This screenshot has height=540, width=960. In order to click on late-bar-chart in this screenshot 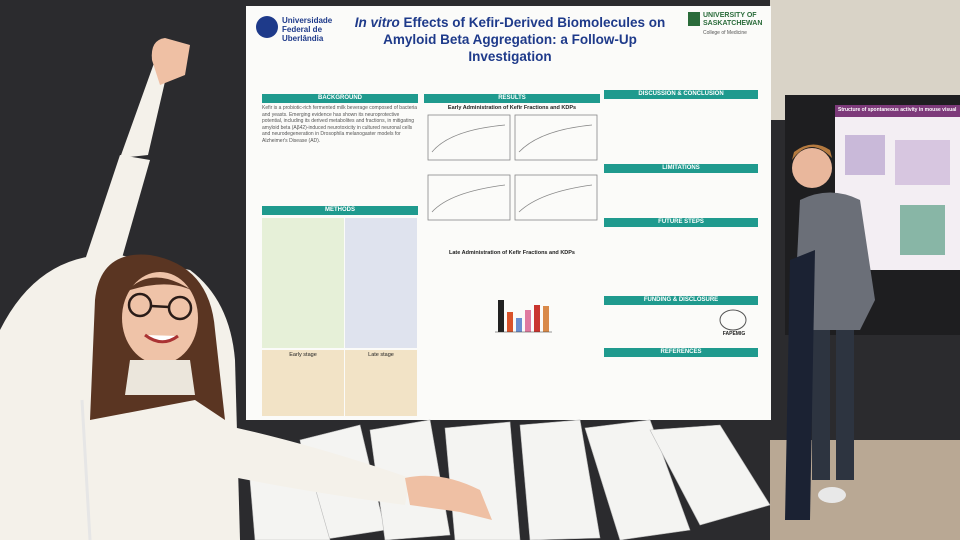, I will do `click(523, 316)`.